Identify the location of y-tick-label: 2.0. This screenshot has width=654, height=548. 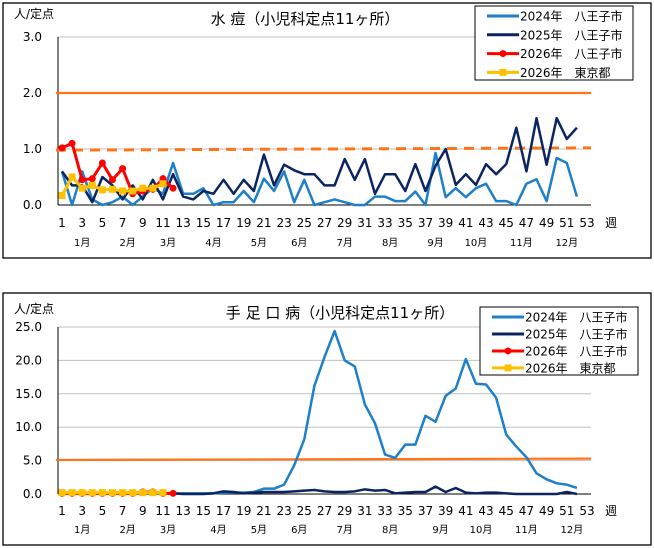
(32, 93).